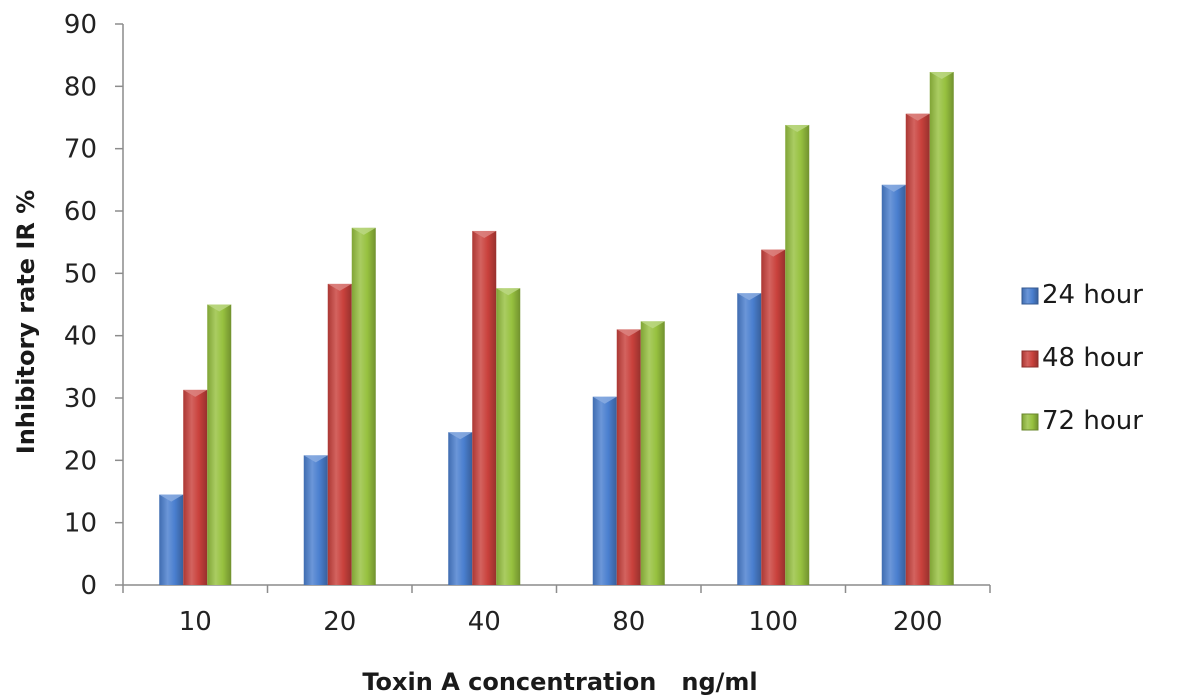 Image resolution: width=1195 pixels, height=698 pixels. Describe the element at coordinates (1030, 359) in the screenshot. I see `legend-swatch-48-hour` at that location.